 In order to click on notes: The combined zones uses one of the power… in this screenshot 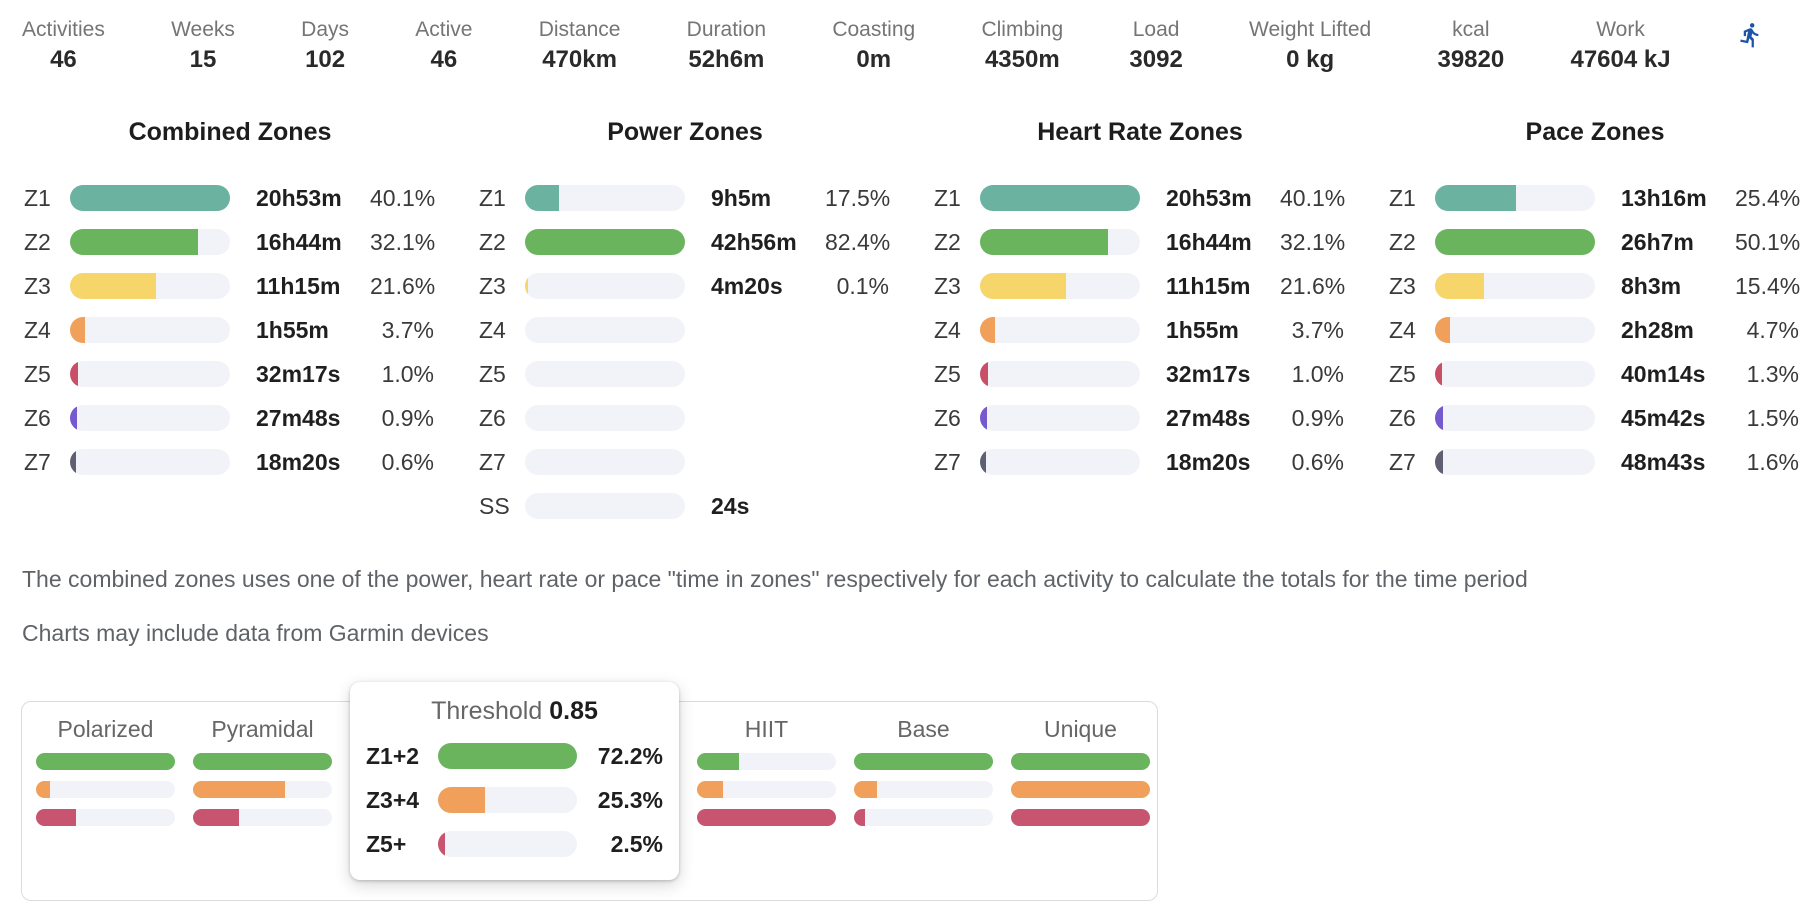, I will do `click(907, 606)`.